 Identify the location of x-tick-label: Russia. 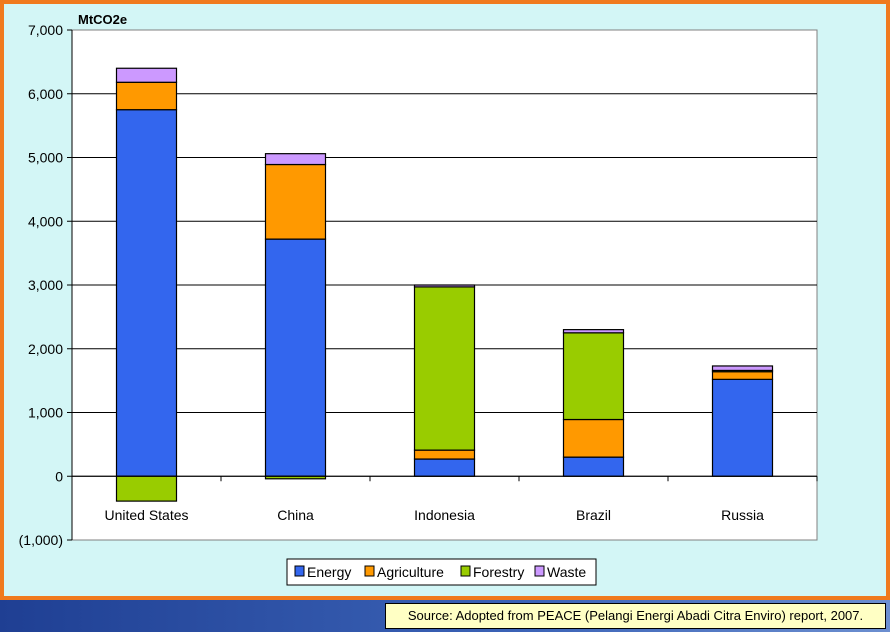
(742, 515).